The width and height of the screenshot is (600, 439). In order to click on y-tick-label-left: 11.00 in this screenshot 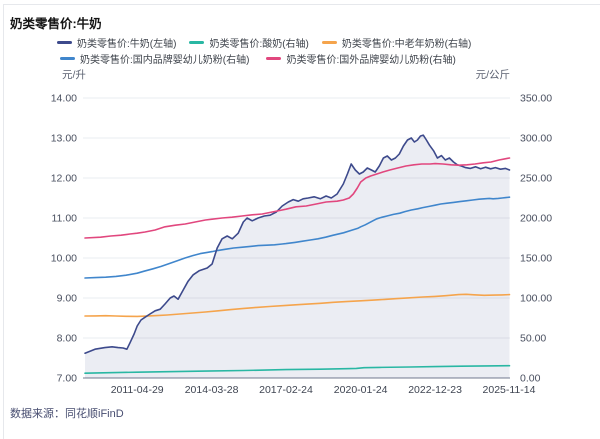, I will do `click(65, 219)`.